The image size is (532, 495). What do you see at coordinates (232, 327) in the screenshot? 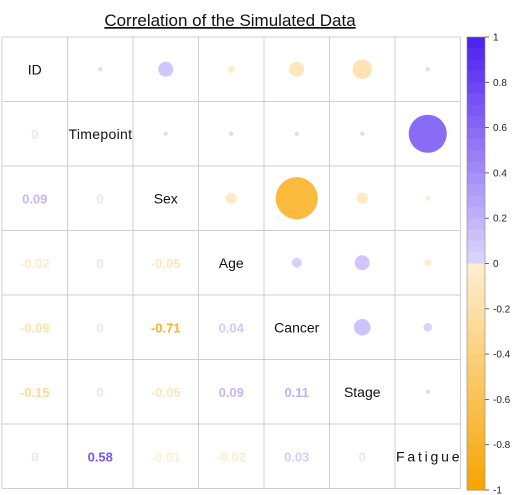
I see `correlation-value-label: 0.04` at bounding box center [232, 327].